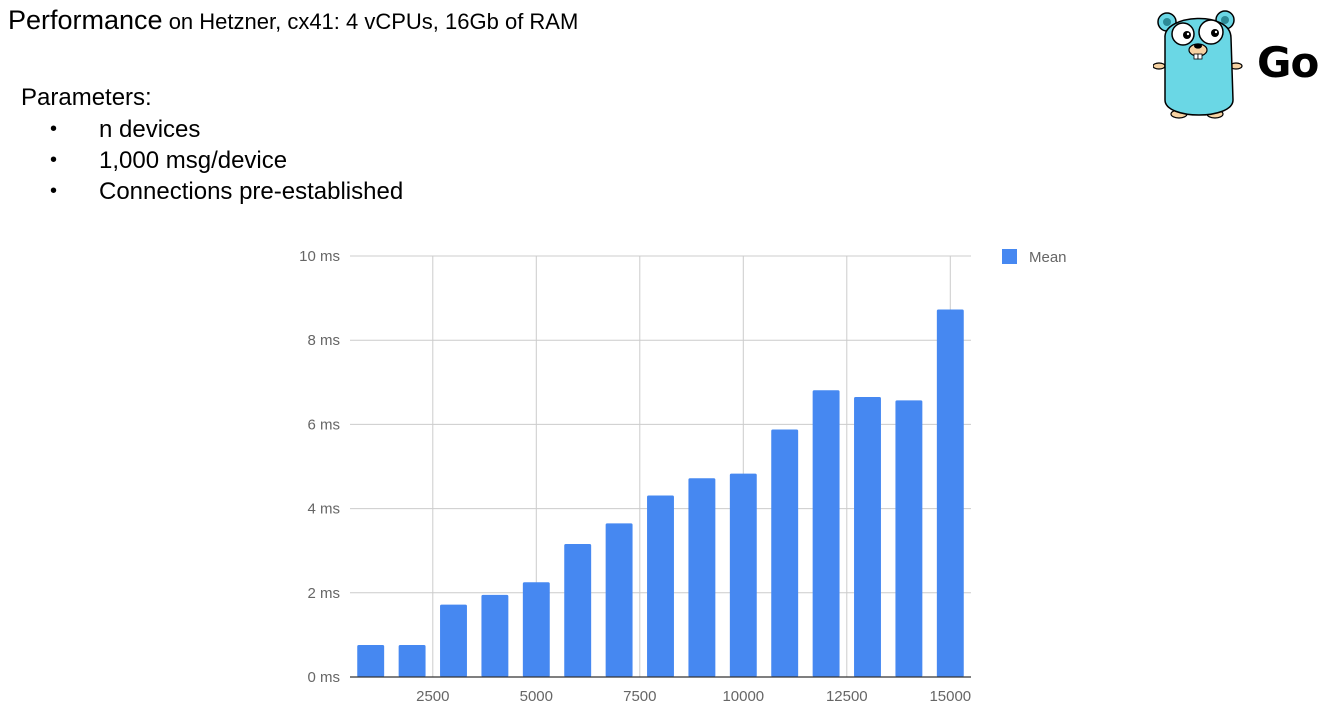 The width and height of the screenshot is (1319, 712). What do you see at coordinates (1009, 256) in the screenshot?
I see `legend-swatch-mean` at bounding box center [1009, 256].